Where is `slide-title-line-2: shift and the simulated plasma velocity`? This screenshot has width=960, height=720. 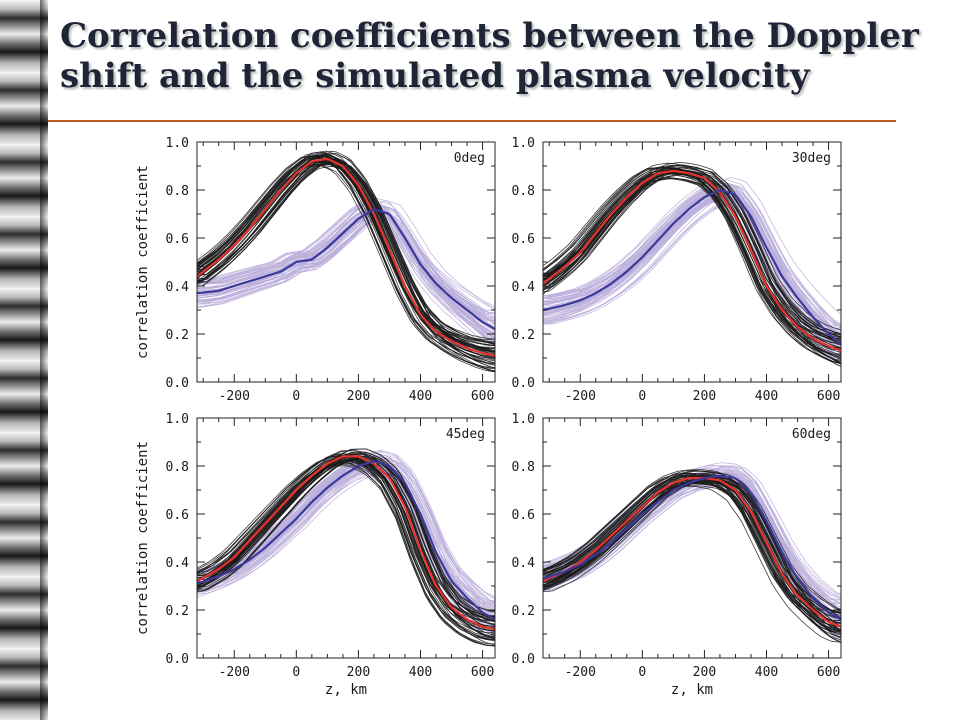 slide-title-line-2: shift and the simulated plasma velocity is located at coordinates (435, 76).